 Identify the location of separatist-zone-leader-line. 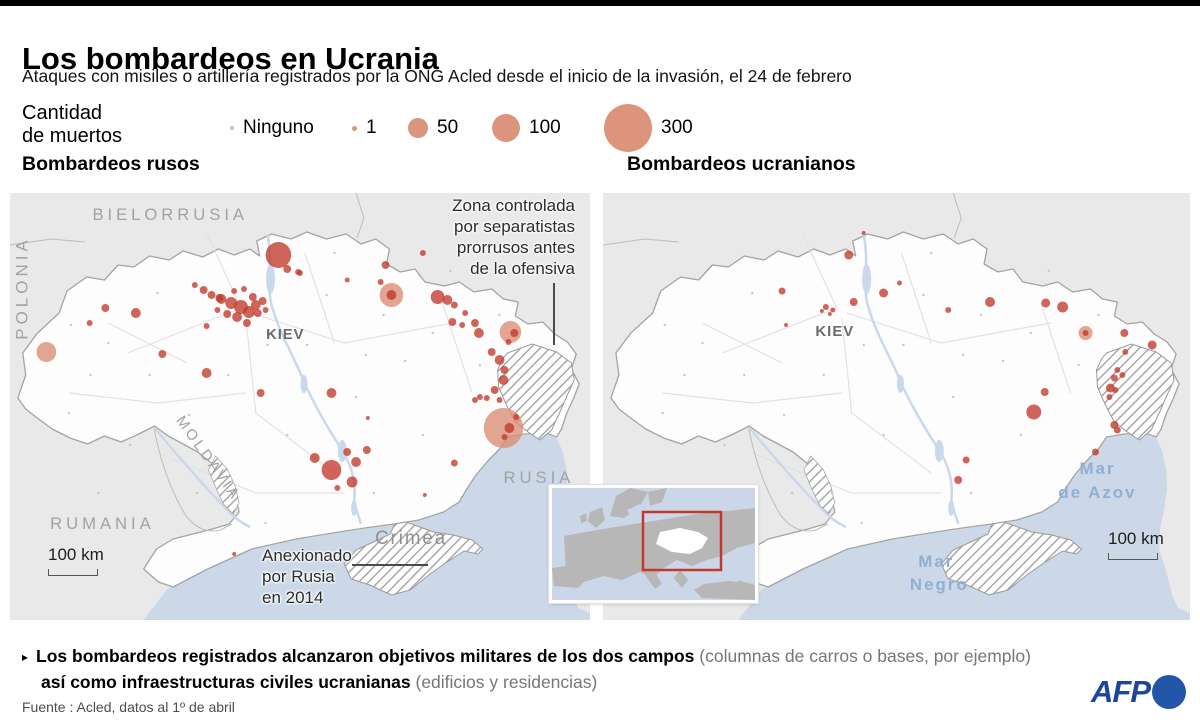
(554, 314).